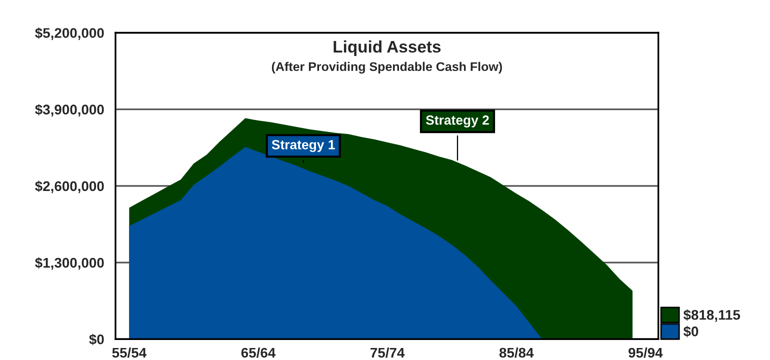 The height and width of the screenshot is (360, 770). I want to click on y-tick-label: $5,200,000, so click(69, 33).